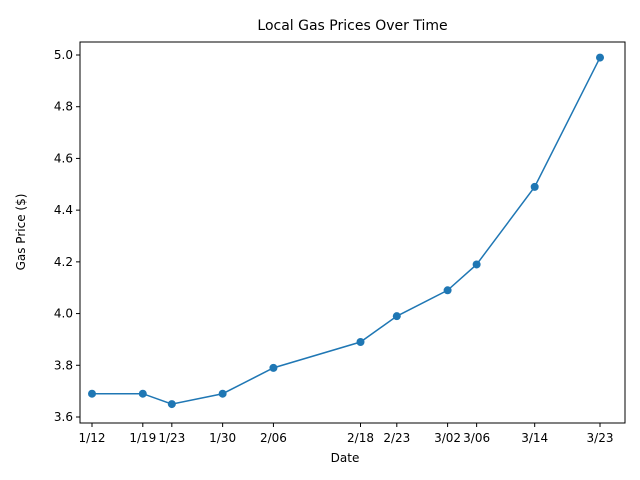 The width and height of the screenshot is (640, 480). What do you see at coordinates (222, 438) in the screenshot?
I see `x-tick-label: 1/30` at bounding box center [222, 438].